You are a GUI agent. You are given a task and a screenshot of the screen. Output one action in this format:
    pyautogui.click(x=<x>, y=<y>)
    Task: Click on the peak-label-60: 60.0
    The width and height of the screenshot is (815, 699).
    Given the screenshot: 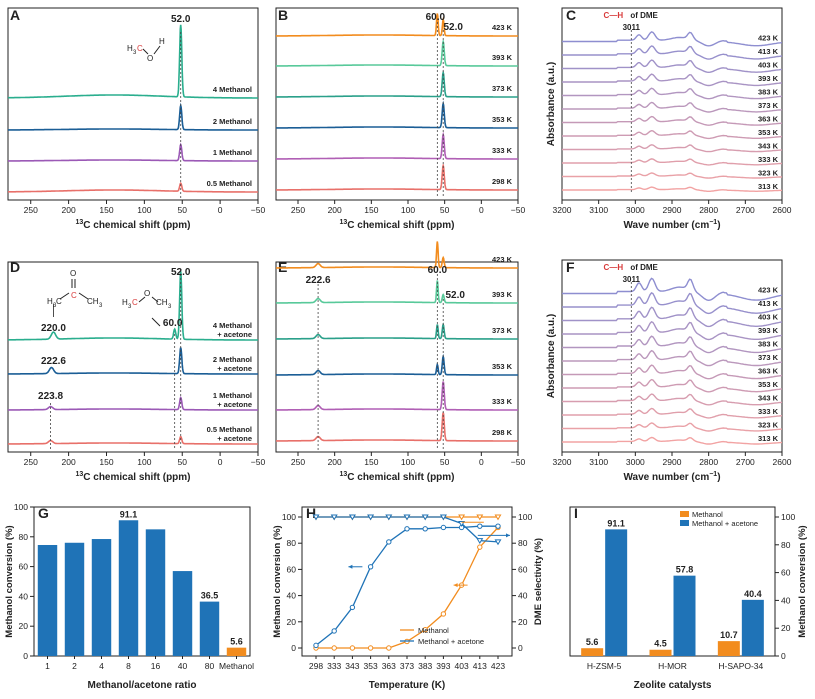 What is the action you would take?
    pyautogui.click(x=438, y=270)
    